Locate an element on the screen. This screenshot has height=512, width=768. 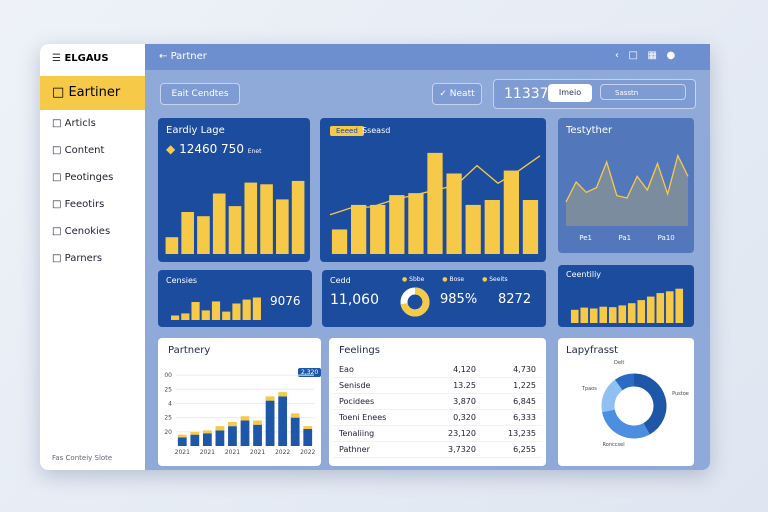
table-cell: 6,333 is located at coordinates (511, 417).